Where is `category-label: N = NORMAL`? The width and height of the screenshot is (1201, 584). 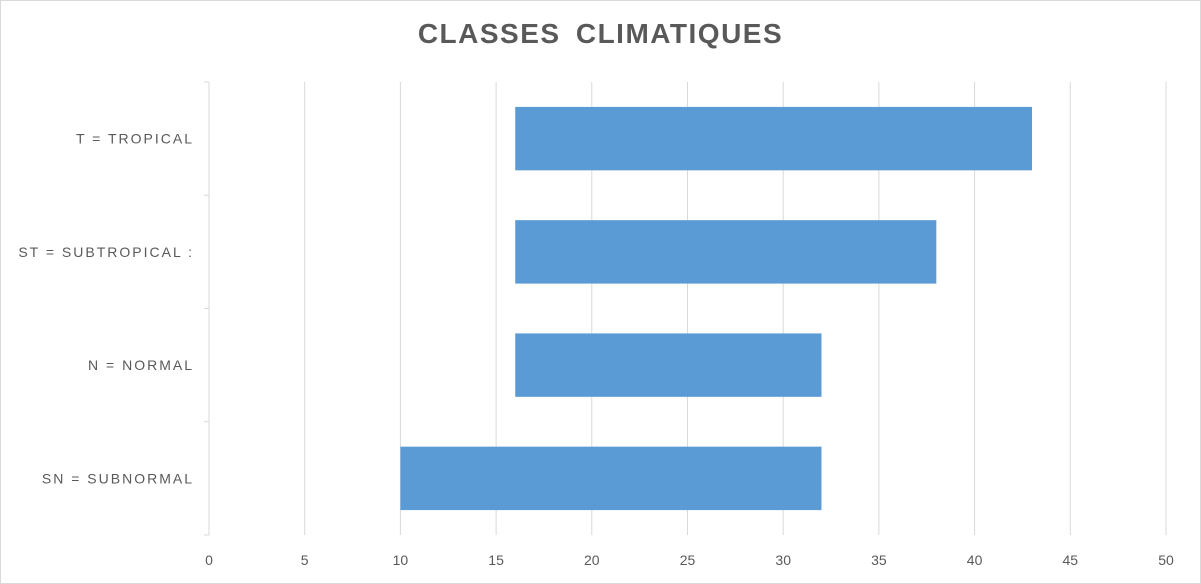
category-label: N = NORMAL is located at coordinates (141, 365).